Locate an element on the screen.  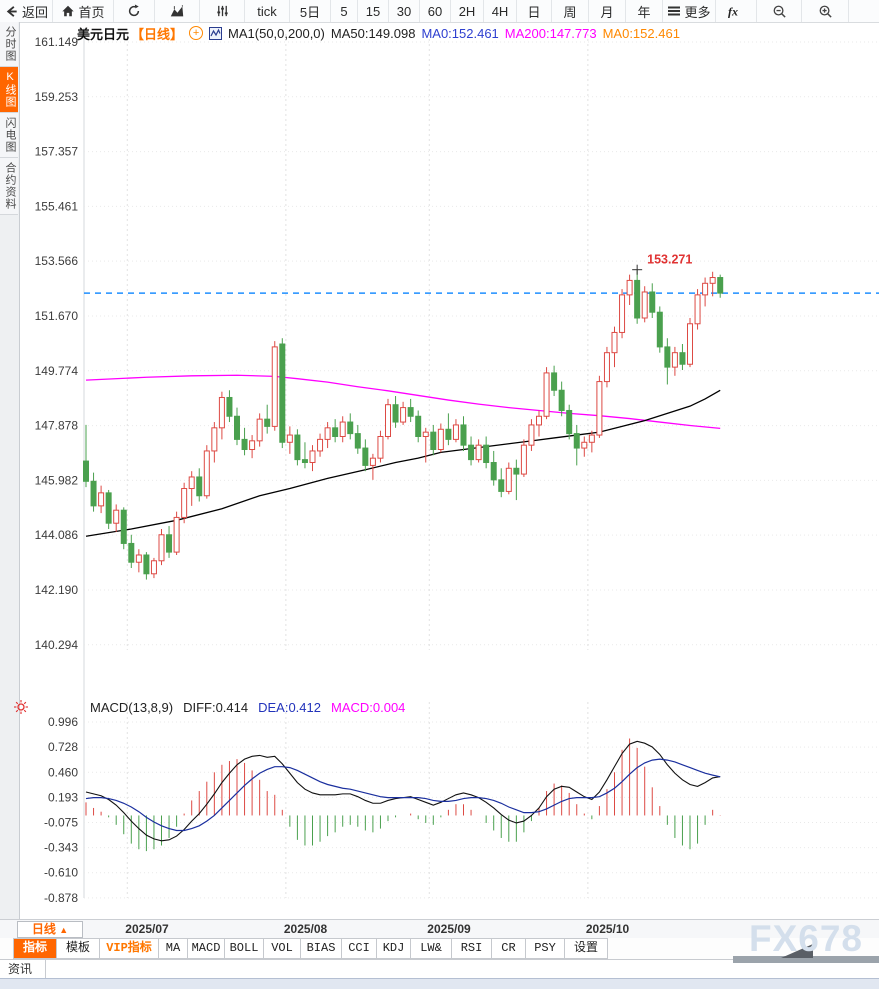
timeframe-5d-label: 5日 is located at coordinates (310, 12).